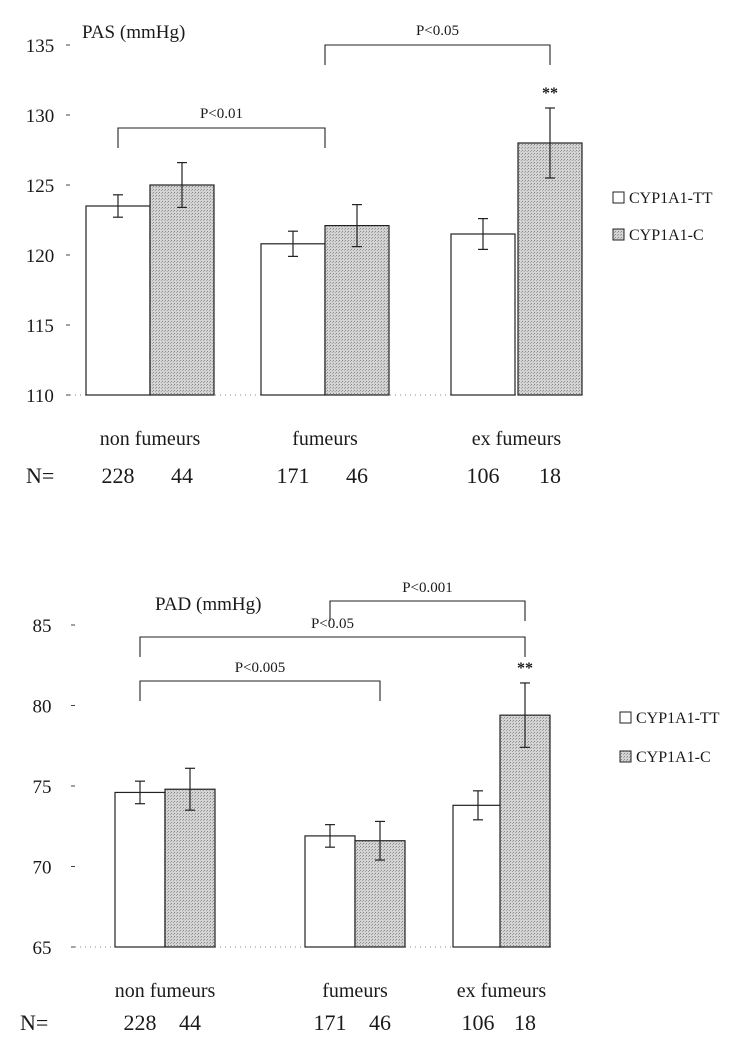 This screenshot has height=1037, width=747. I want to click on y-tick-label: 70, so click(42, 868).